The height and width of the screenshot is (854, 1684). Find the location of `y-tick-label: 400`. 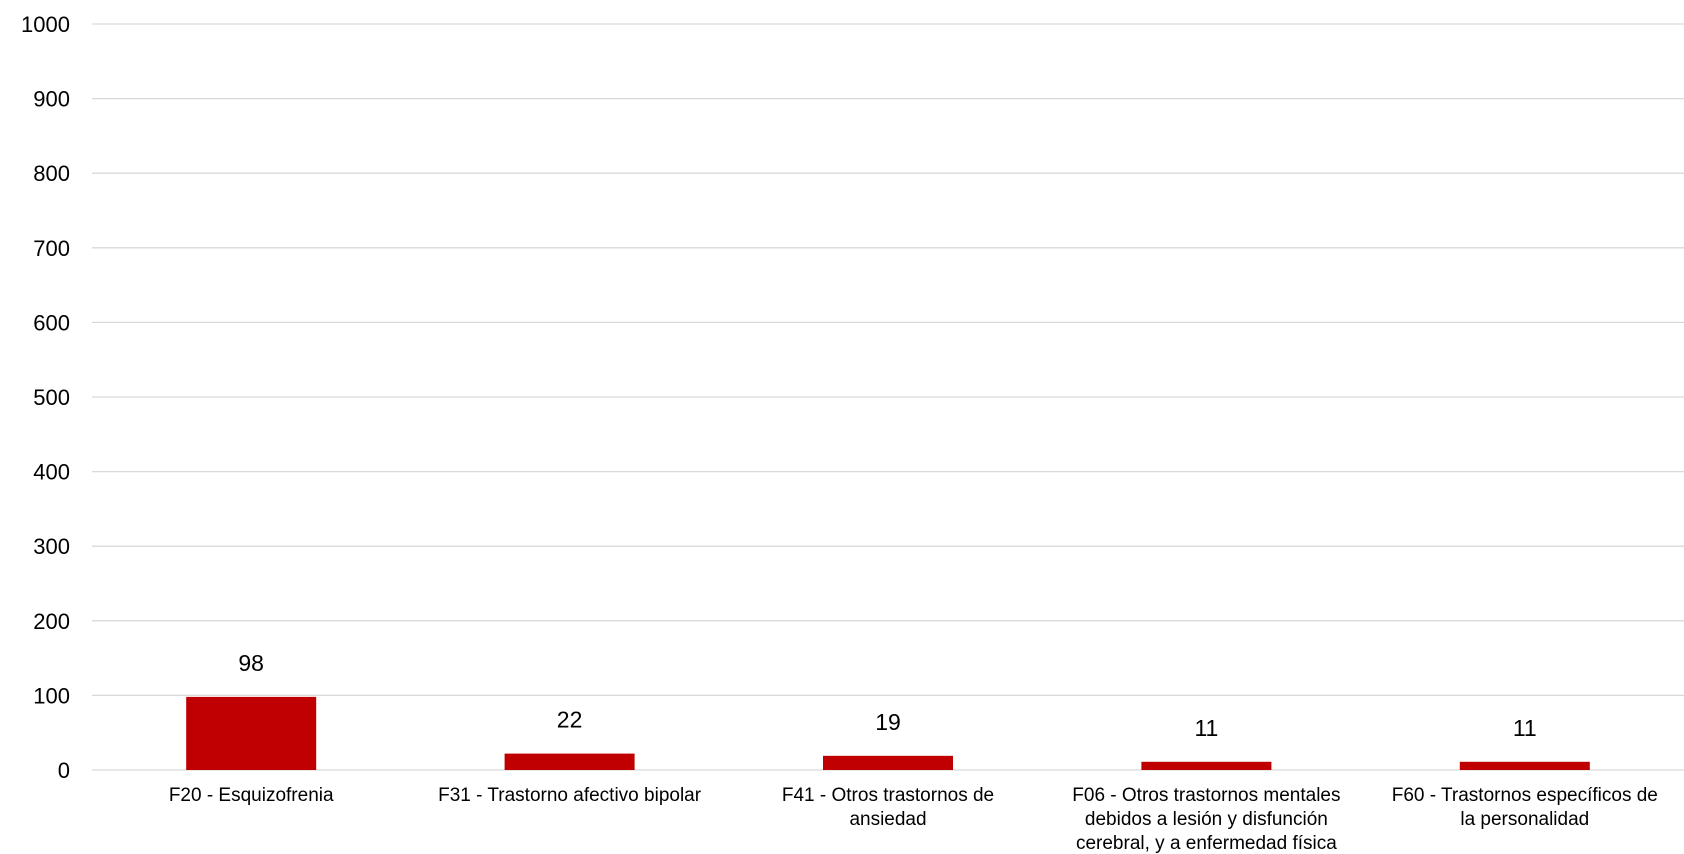

y-tick-label: 400 is located at coordinates (51, 472).